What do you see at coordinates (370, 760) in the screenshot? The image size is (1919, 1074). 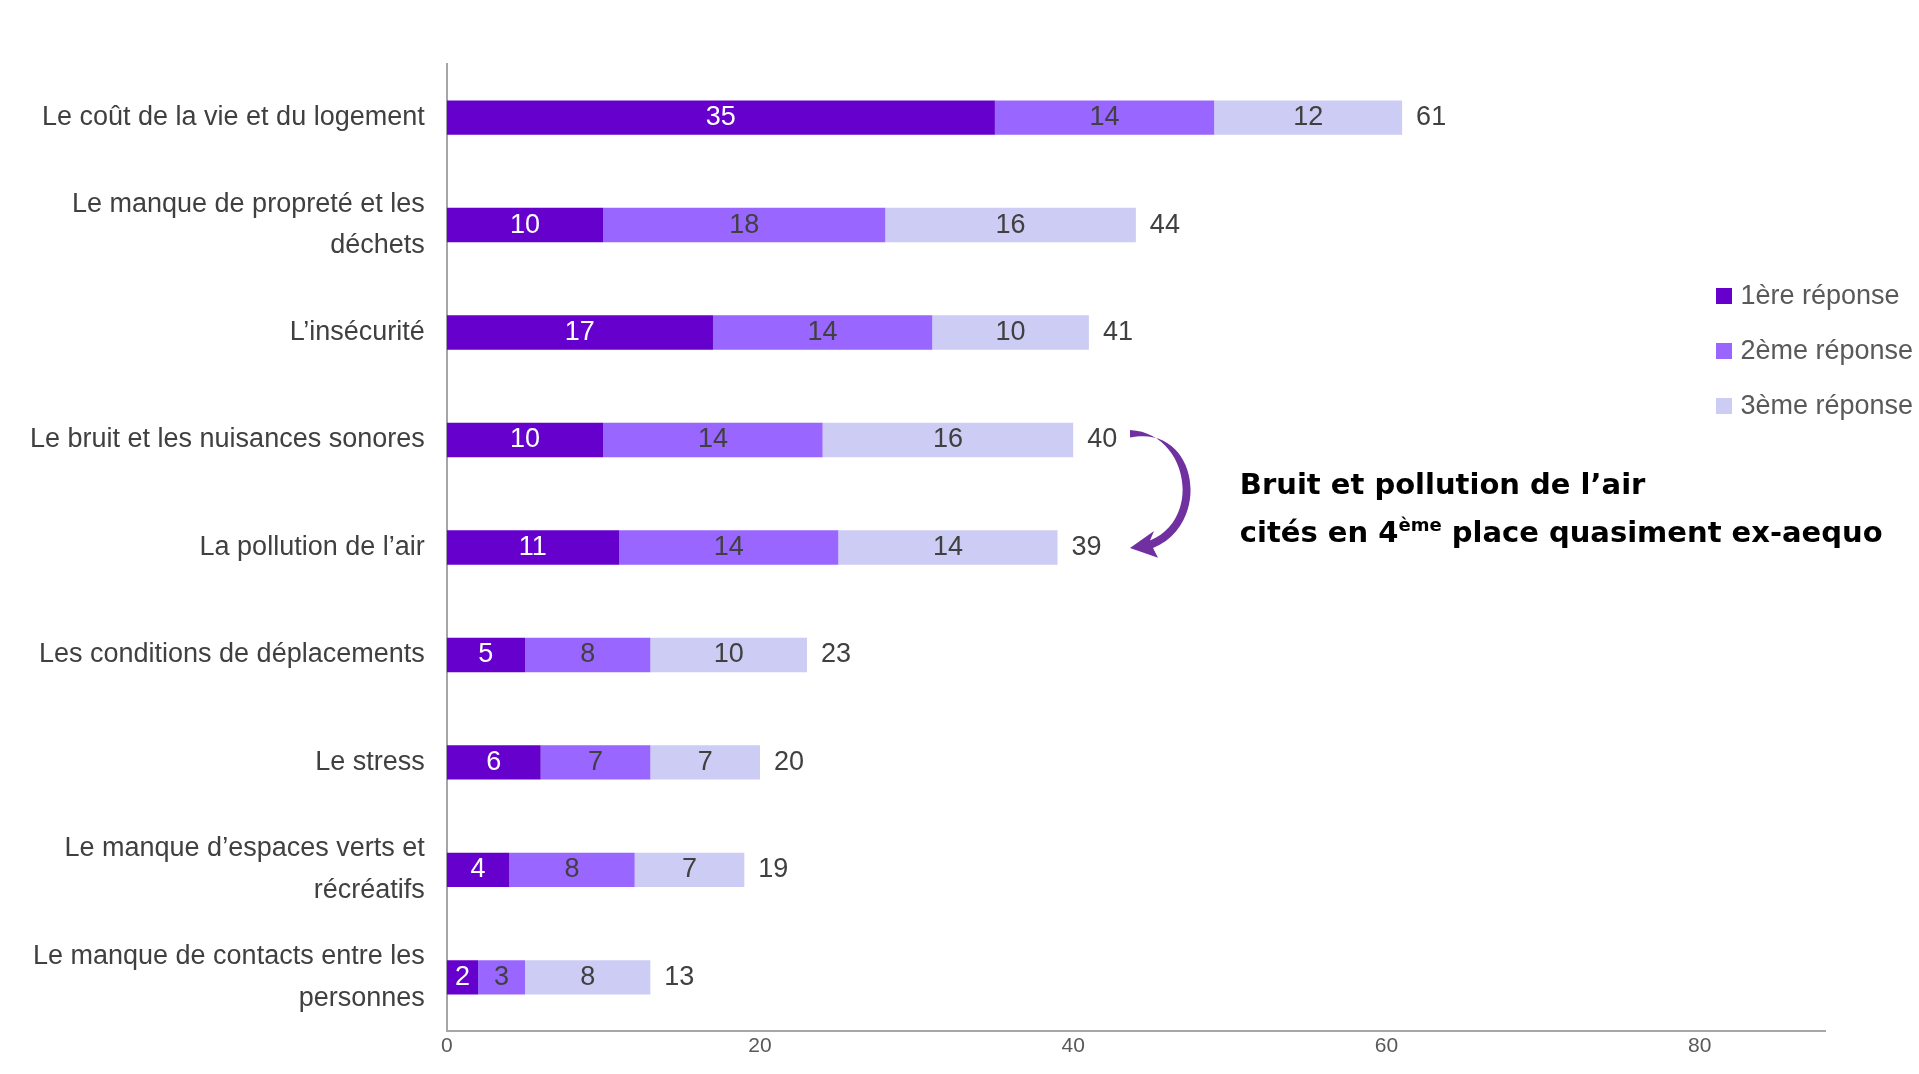 I see `y-tick-label: Le stress` at bounding box center [370, 760].